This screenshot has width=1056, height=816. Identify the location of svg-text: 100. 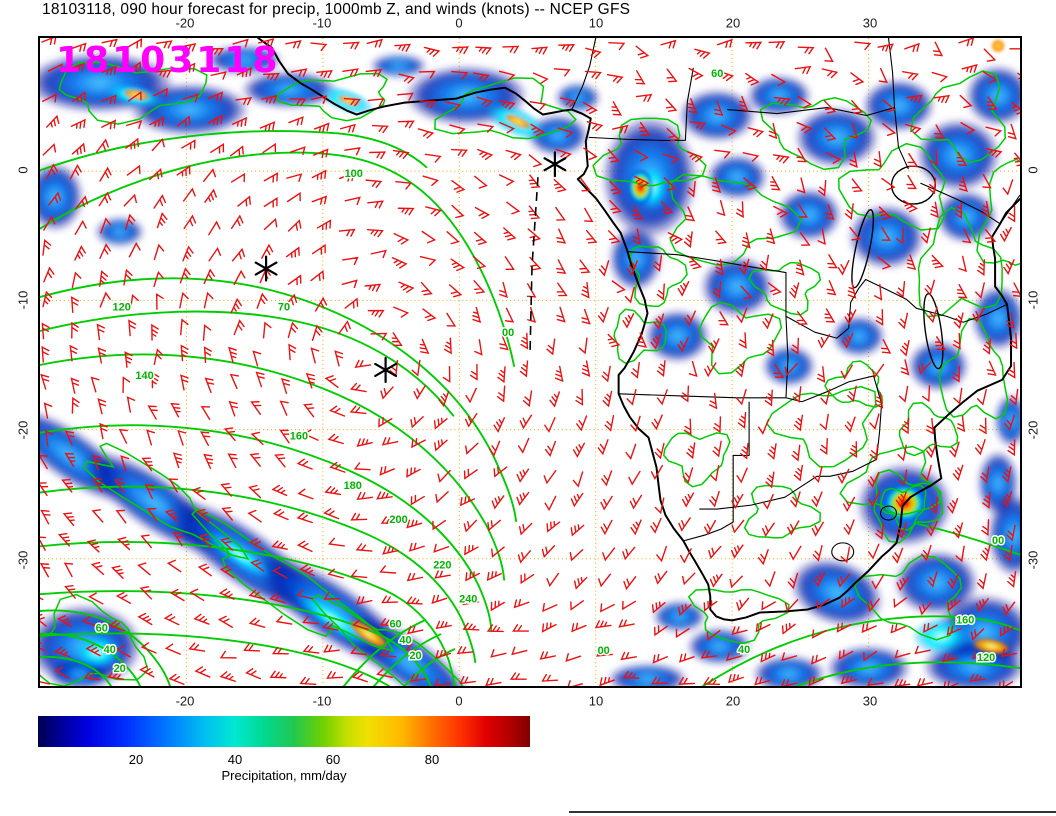
(354, 174).